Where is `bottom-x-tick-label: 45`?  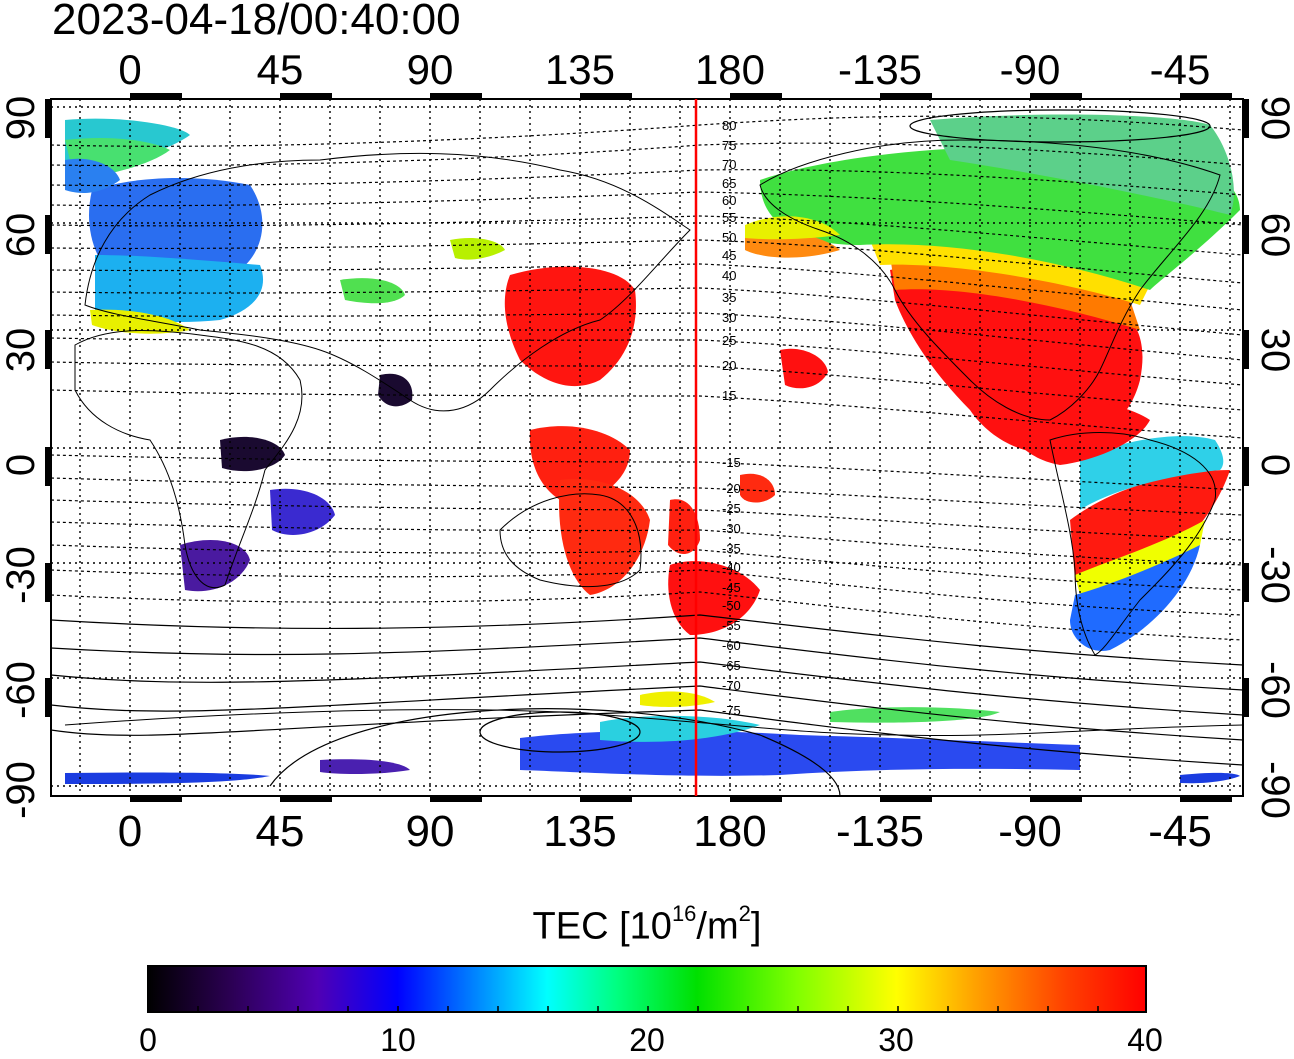 bottom-x-tick-label: 45 is located at coordinates (280, 831).